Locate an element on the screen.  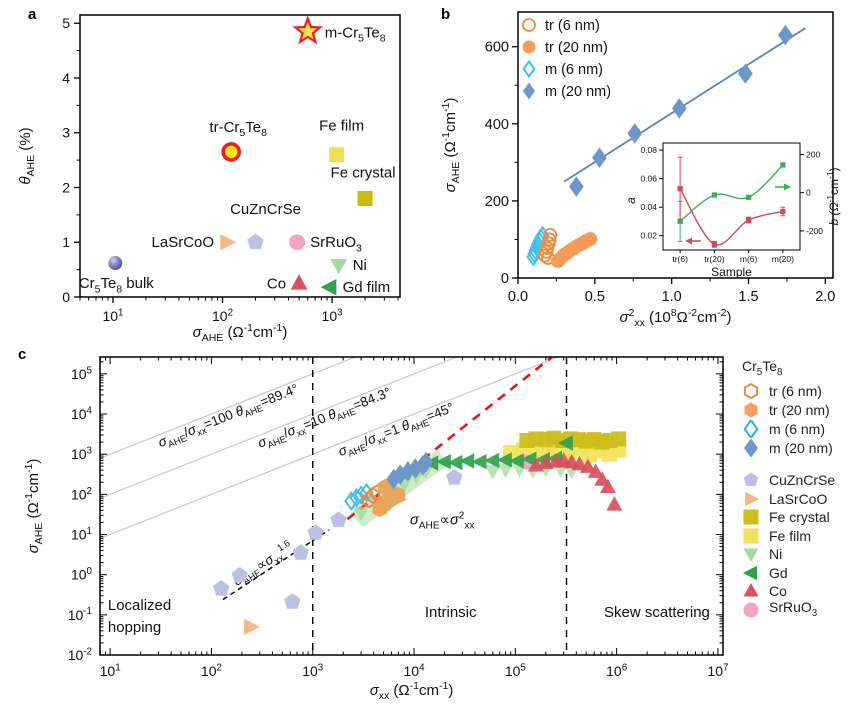
panel-b-y-tick: 0 is located at coordinates (505, 279).